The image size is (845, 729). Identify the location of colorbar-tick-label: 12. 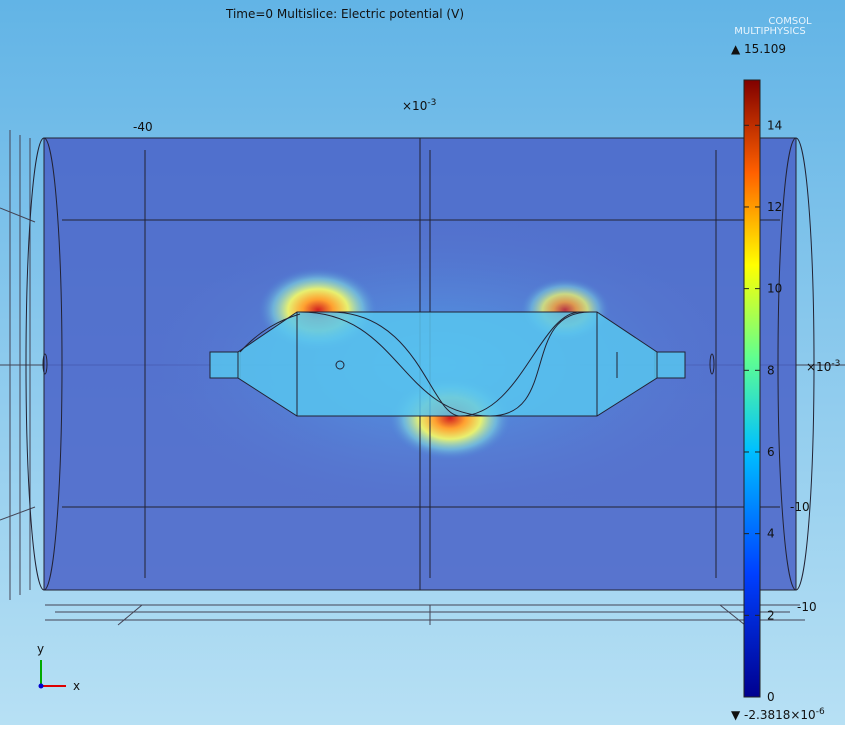
(774, 207).